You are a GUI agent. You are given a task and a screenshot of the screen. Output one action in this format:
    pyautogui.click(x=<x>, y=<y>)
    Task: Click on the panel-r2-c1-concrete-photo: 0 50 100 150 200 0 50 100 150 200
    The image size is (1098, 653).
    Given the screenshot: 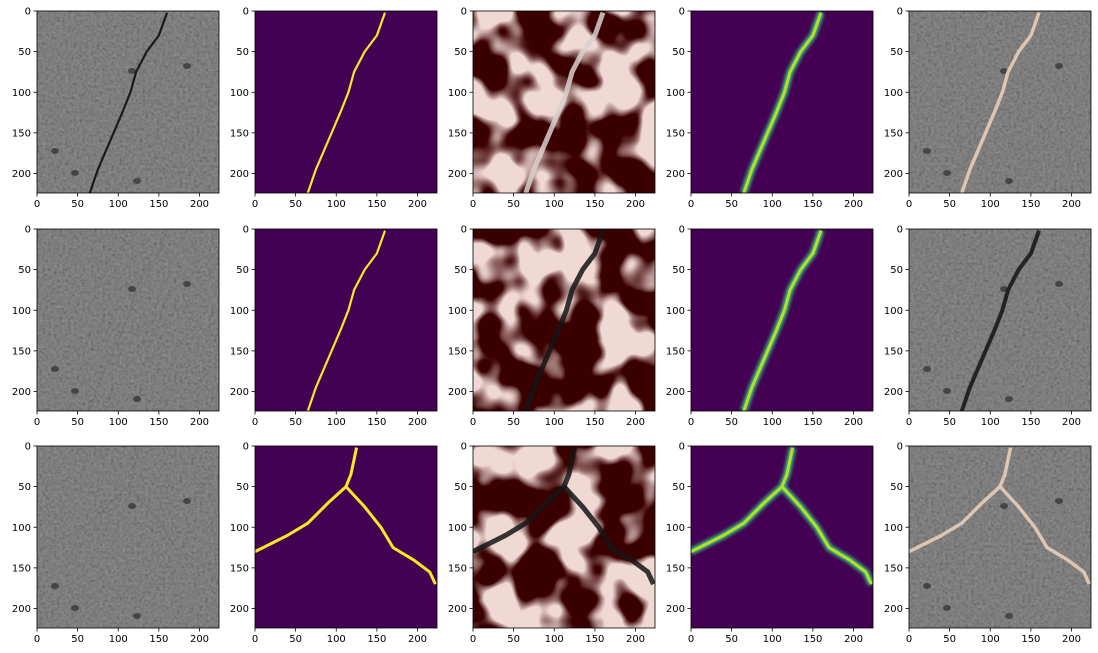 What is the action you would take?
    pyautogui.click(x=116, y=326)
    